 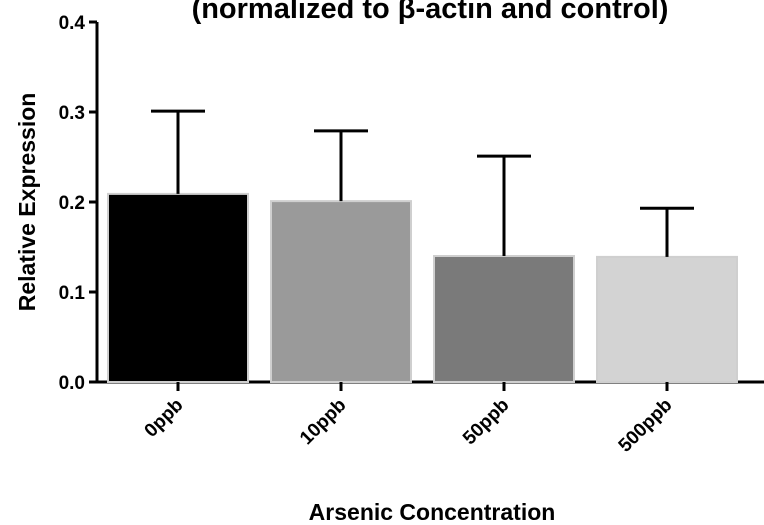 What do you see at coordinates (72, 23) in the screenshot?
I see `y-tick-label: 0.4` at bounding box center [72, 23].